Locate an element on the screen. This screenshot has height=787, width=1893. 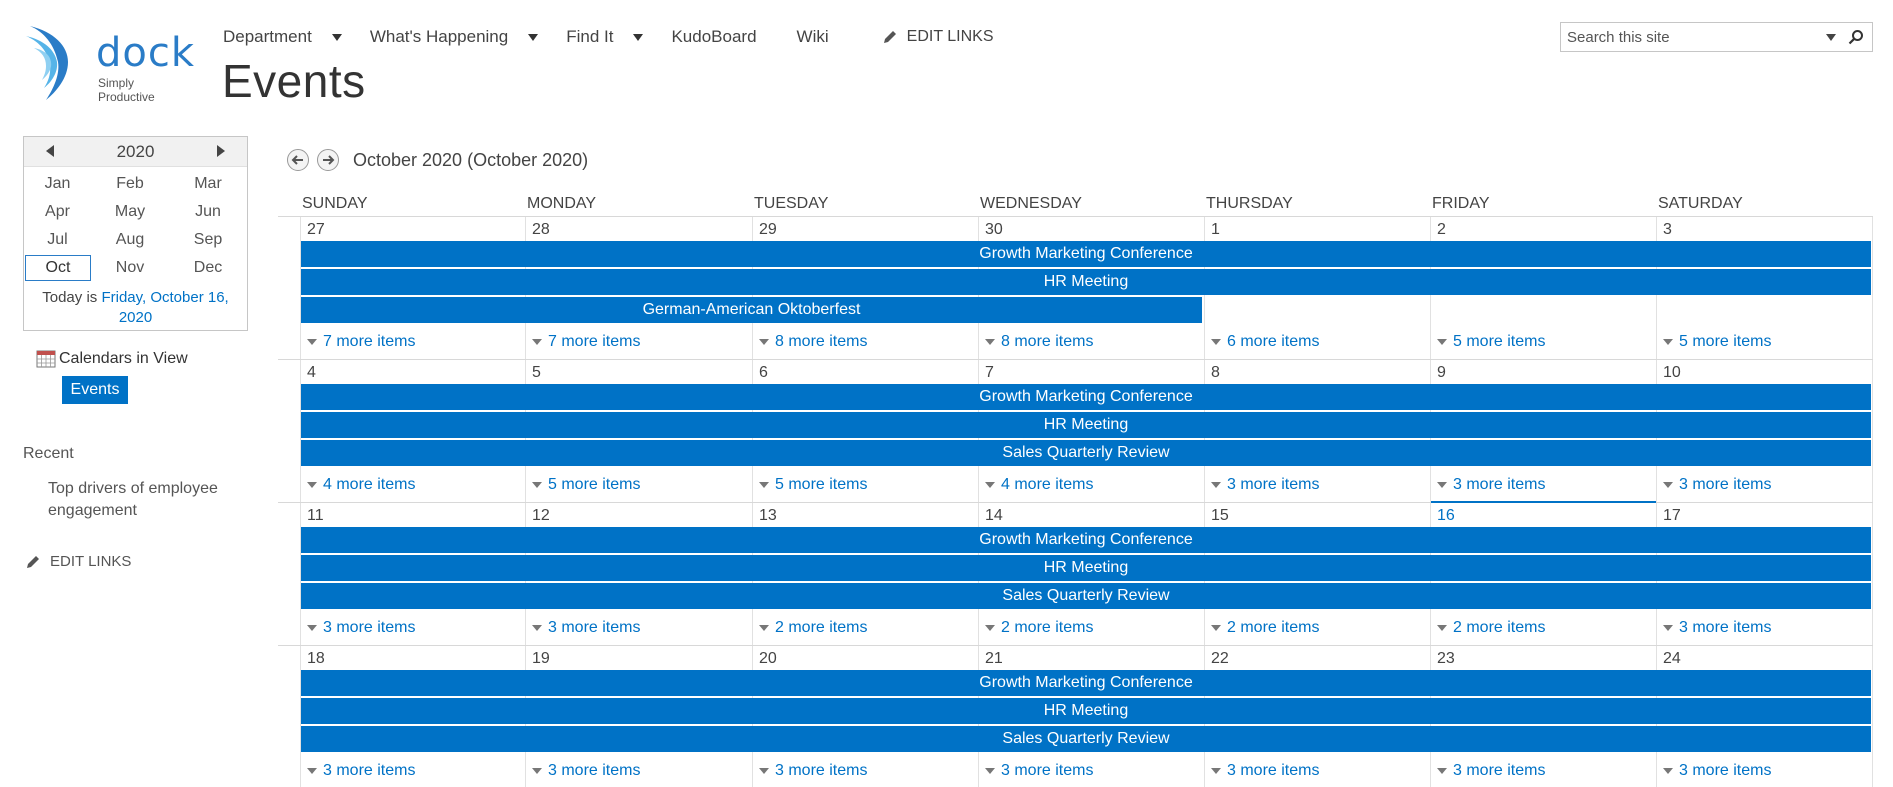
nav-item-wiki: Wiki is located at coordinates (813, 37).